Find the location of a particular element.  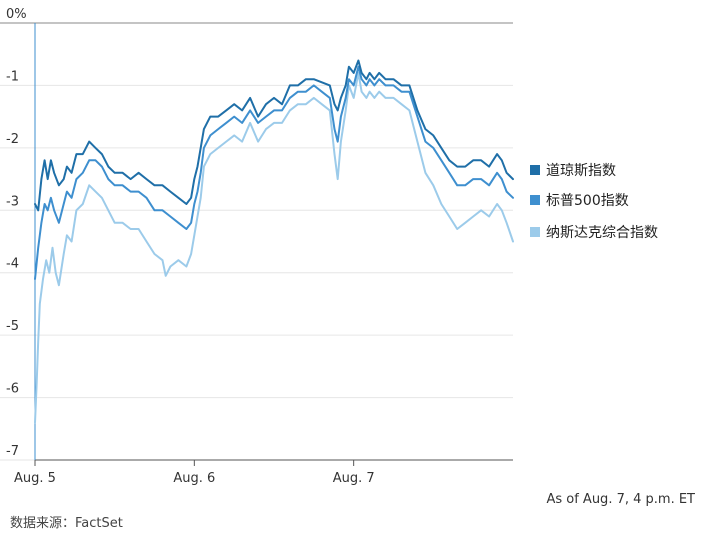

y-axis: 0% -1 -2 -3 -4 -5 -6 -7 is located at coordinates (16, 233).